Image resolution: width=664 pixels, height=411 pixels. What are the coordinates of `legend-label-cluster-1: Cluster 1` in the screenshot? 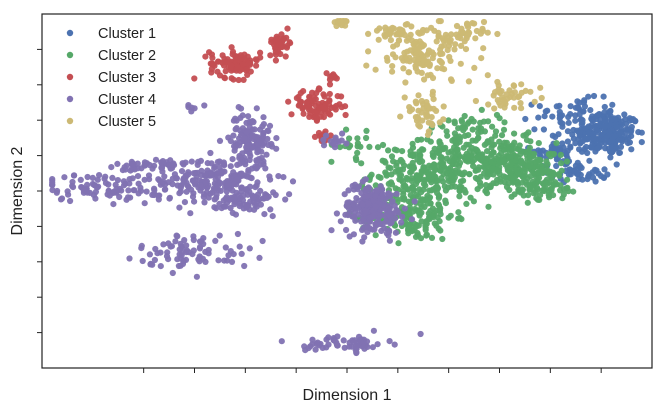 It's located at (127, 34).